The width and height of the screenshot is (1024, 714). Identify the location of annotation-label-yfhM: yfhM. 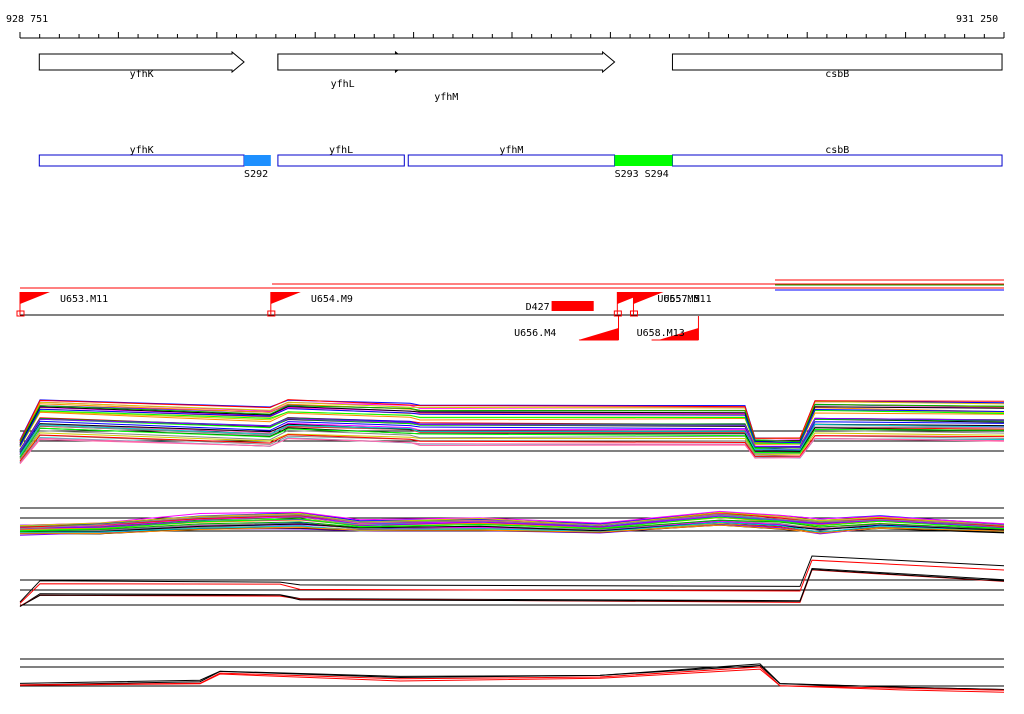
(511, 150).